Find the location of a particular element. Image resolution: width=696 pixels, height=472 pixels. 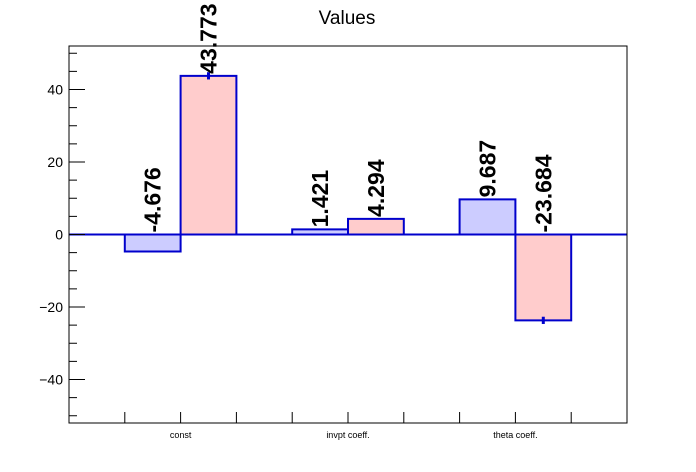

y-tick-label: 0 is located at coordinates (59, 235).